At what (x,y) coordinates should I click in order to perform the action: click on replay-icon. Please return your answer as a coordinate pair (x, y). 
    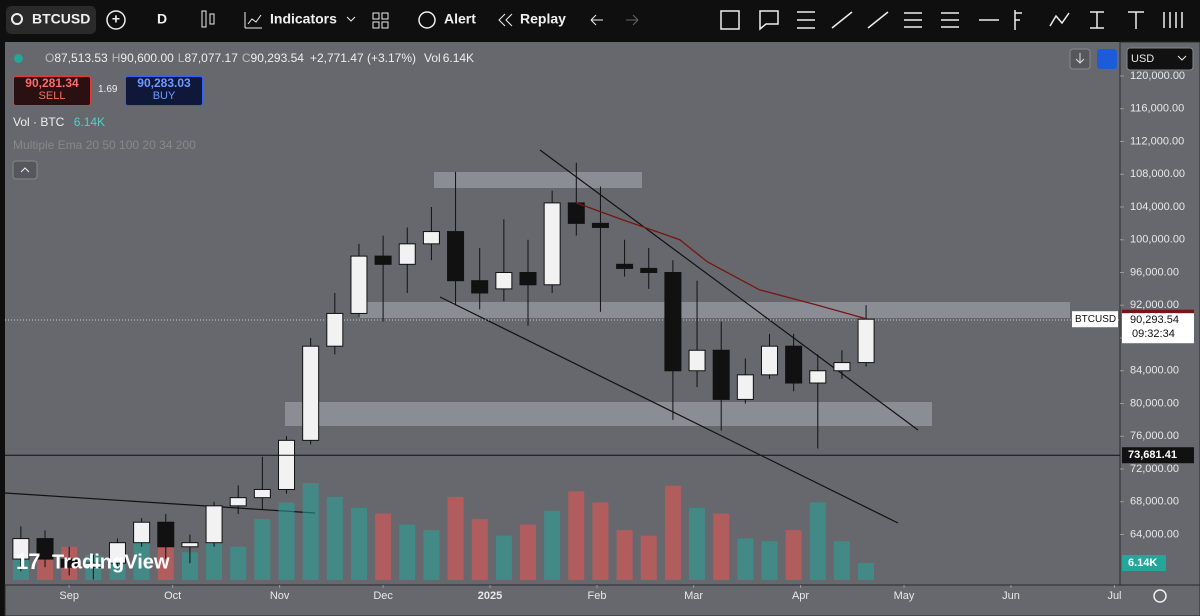
    Looking at the image, I should click on (505, 20).